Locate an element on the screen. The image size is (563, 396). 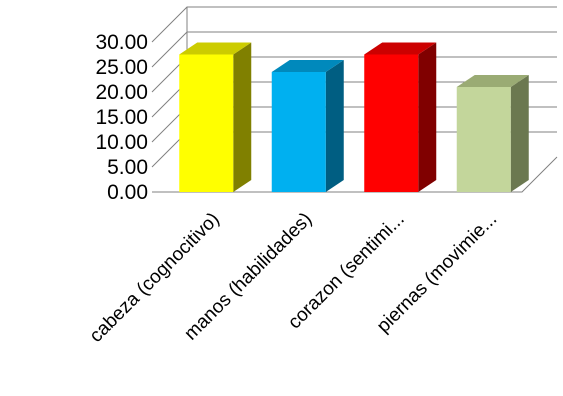
y-tick-label: 5.00 is located at coordinates (127, 167).